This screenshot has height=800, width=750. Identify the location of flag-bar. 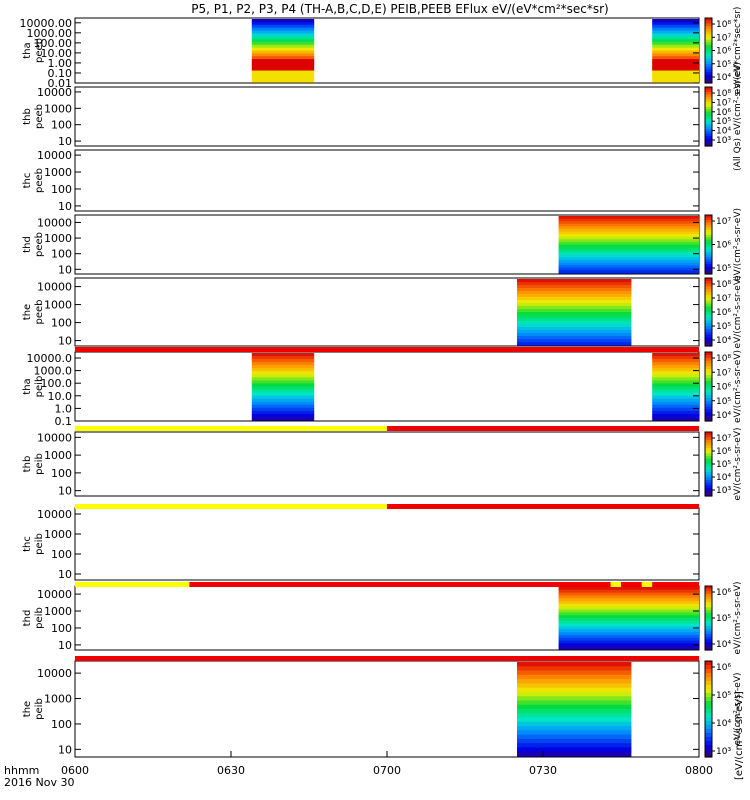
(387, 584).